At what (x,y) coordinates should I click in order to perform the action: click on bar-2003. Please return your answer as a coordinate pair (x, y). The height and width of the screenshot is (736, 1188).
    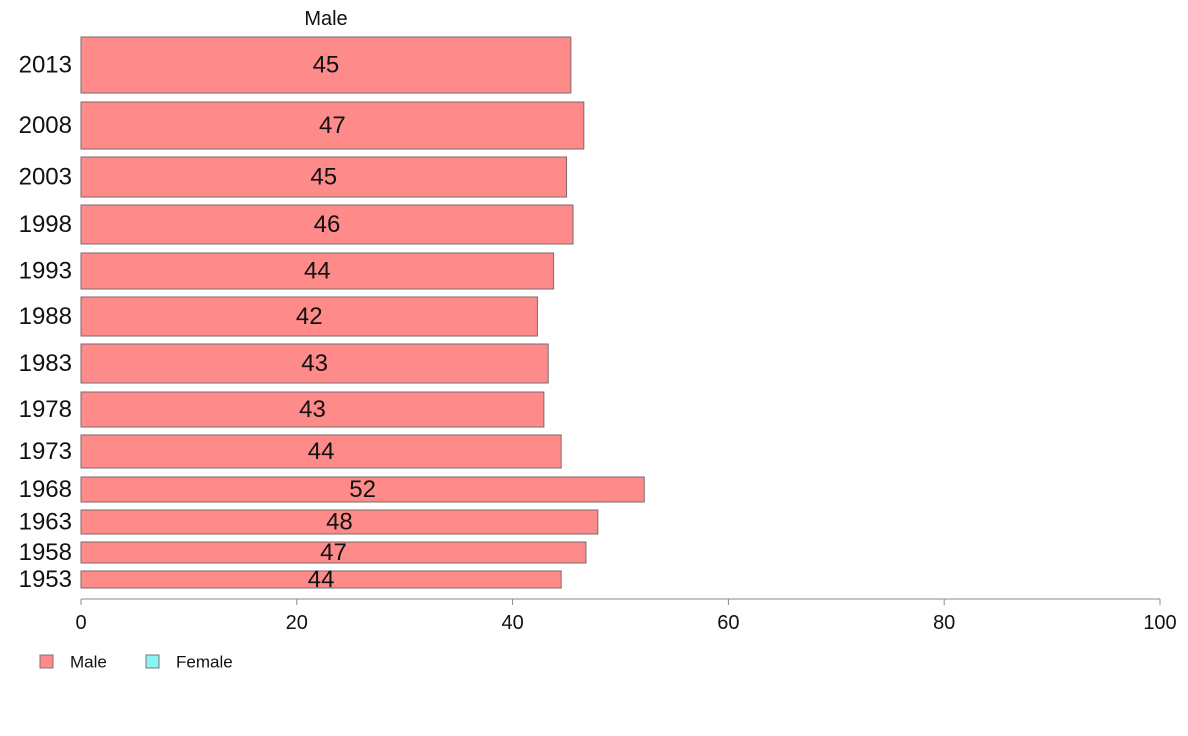
    Looking at the image, I should click on (324, 177).